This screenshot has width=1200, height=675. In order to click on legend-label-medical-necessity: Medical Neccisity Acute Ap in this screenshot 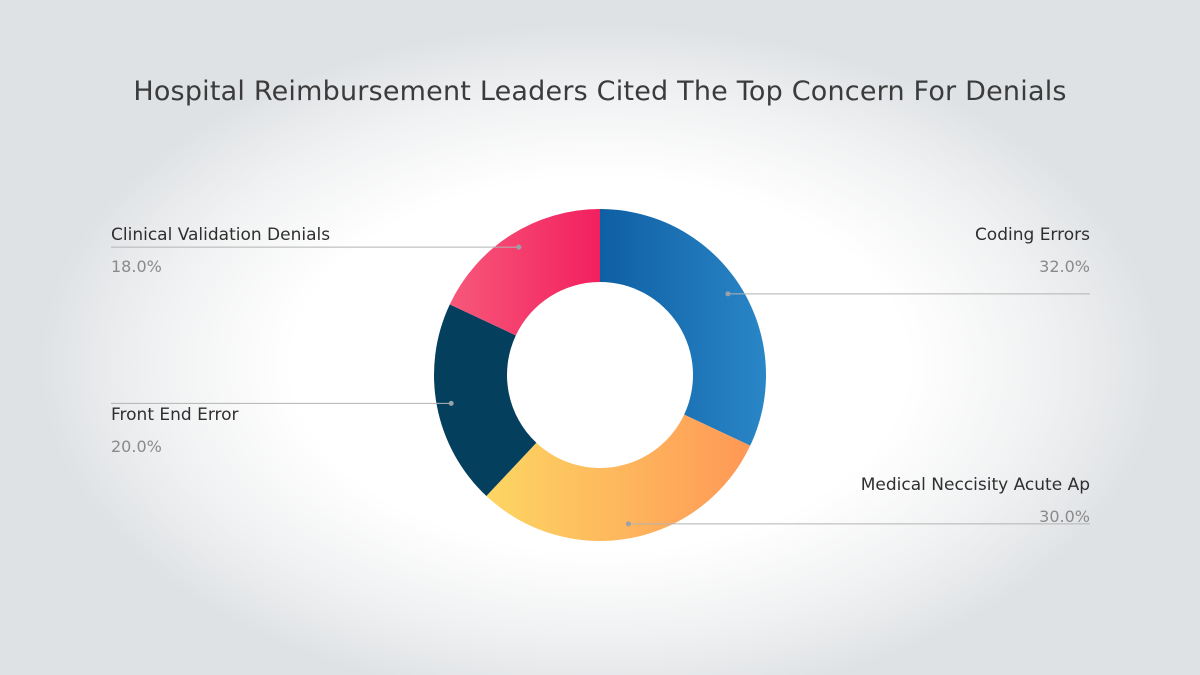, I will do `click(975, 485)`.